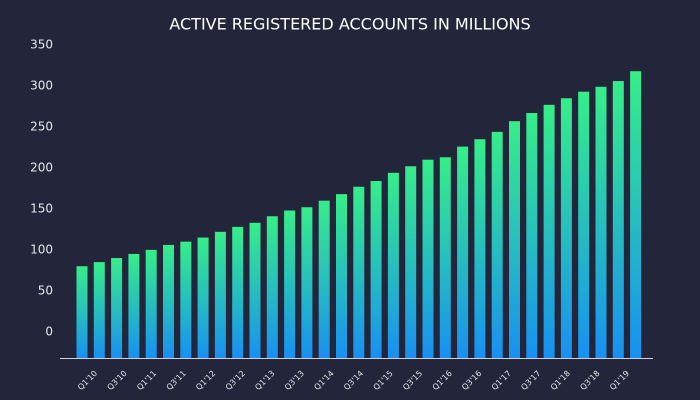 Image resolution: width=700 pixels, height=400 pixels. What do you see at coordinates (349, 24) in the screenshot?
I see `chart-title: ACTIVE REGISTERED ACCOUNTS IN MILLIONS` at bounding box center [349, 24].